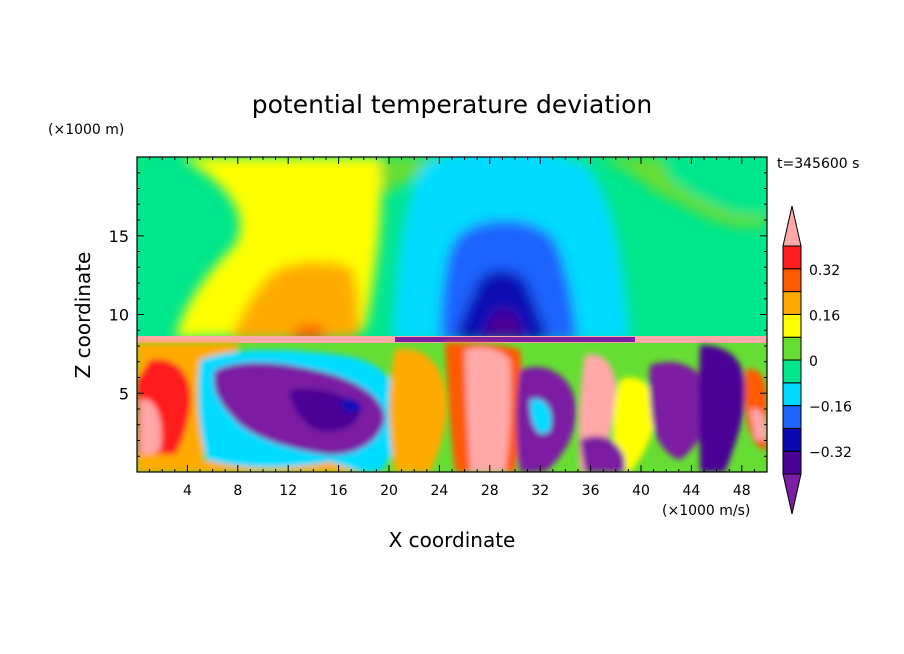 The image size is (904, 654). Describe the element at coordinates (792, 494) in the screenshot. I see `colorbar-extend-min` at that location.